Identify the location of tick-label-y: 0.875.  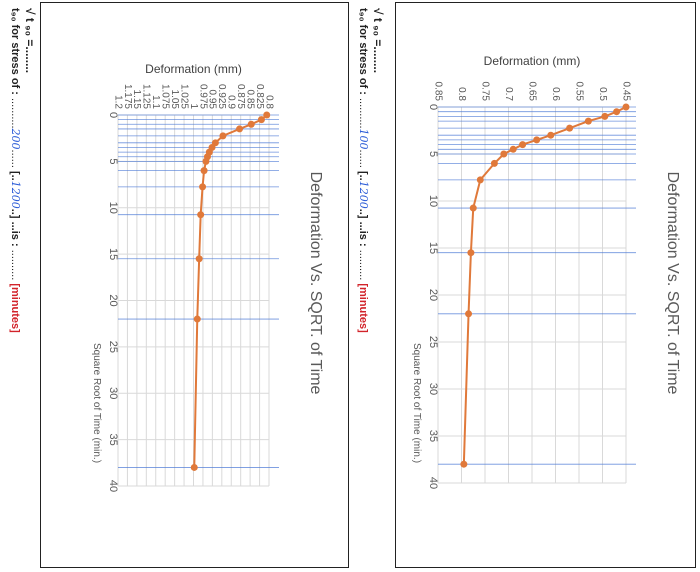
(240, 96).